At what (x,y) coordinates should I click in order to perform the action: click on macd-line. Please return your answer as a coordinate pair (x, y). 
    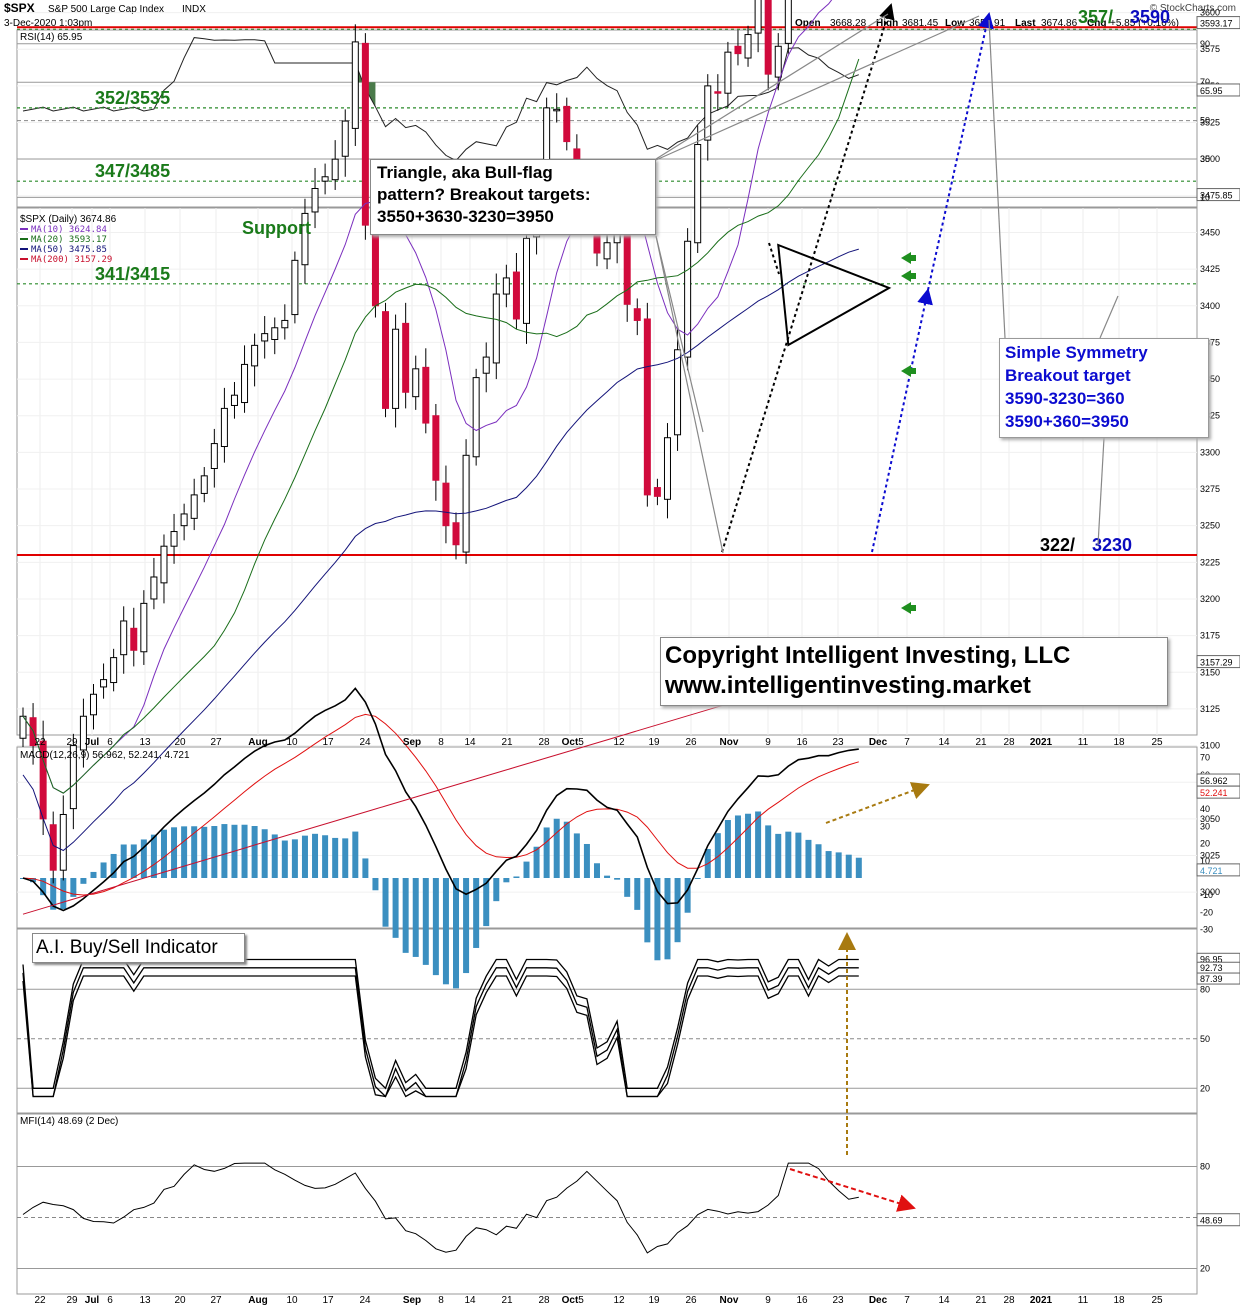
    Looking at the image, I should click on (440, 799).